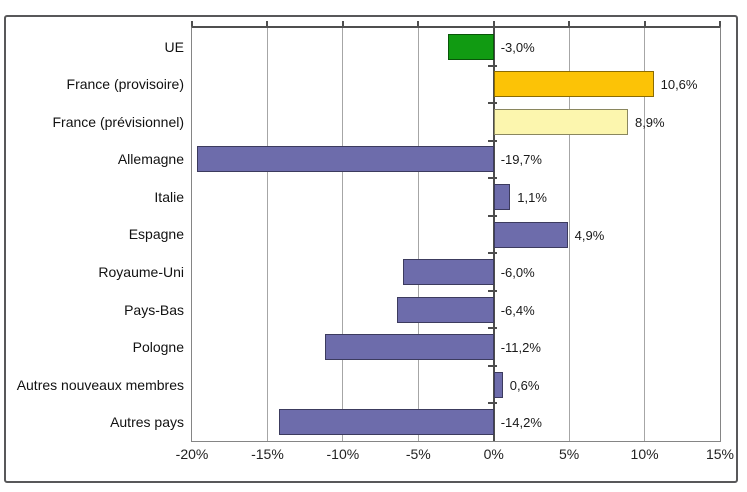  I want to click on bar-value-label: -3,0%, so click(517, 47).